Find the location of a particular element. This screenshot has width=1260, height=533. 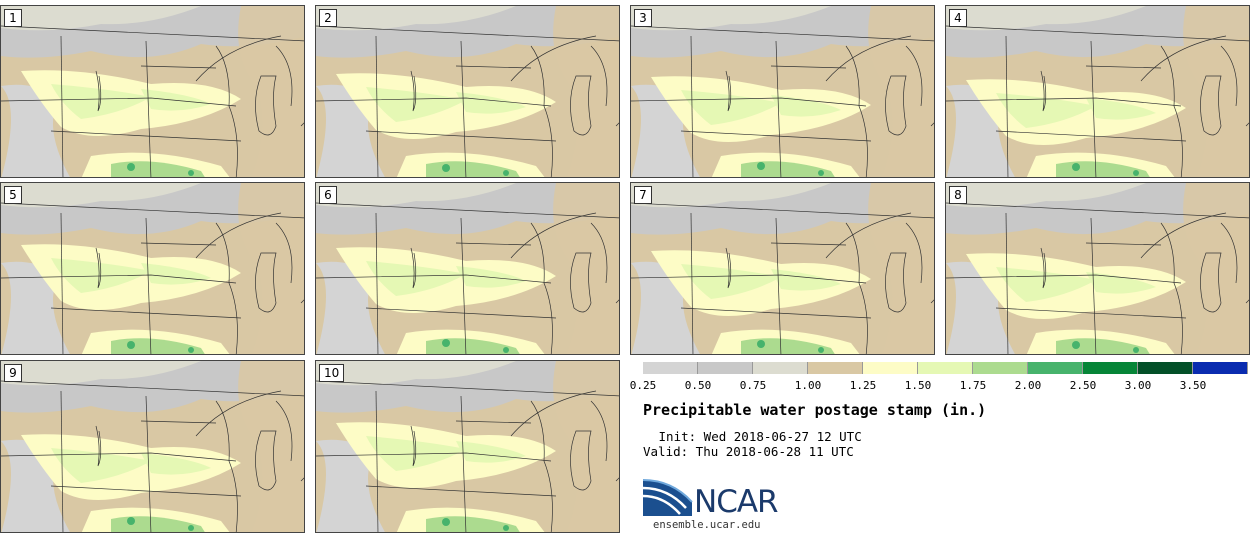

postage-stamp-panel: 10 is located at coordinates (467, 446).